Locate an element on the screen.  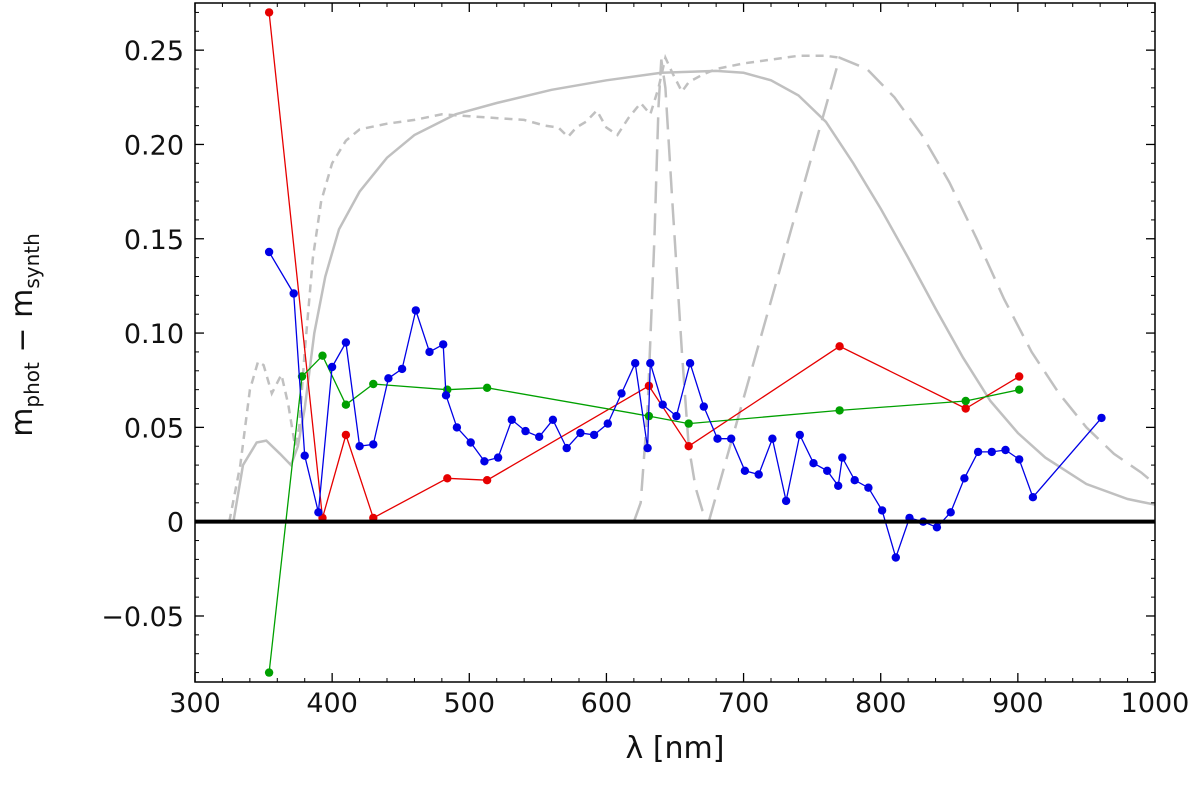
x-tick-label: 800 is located at coordinates (881, 703).